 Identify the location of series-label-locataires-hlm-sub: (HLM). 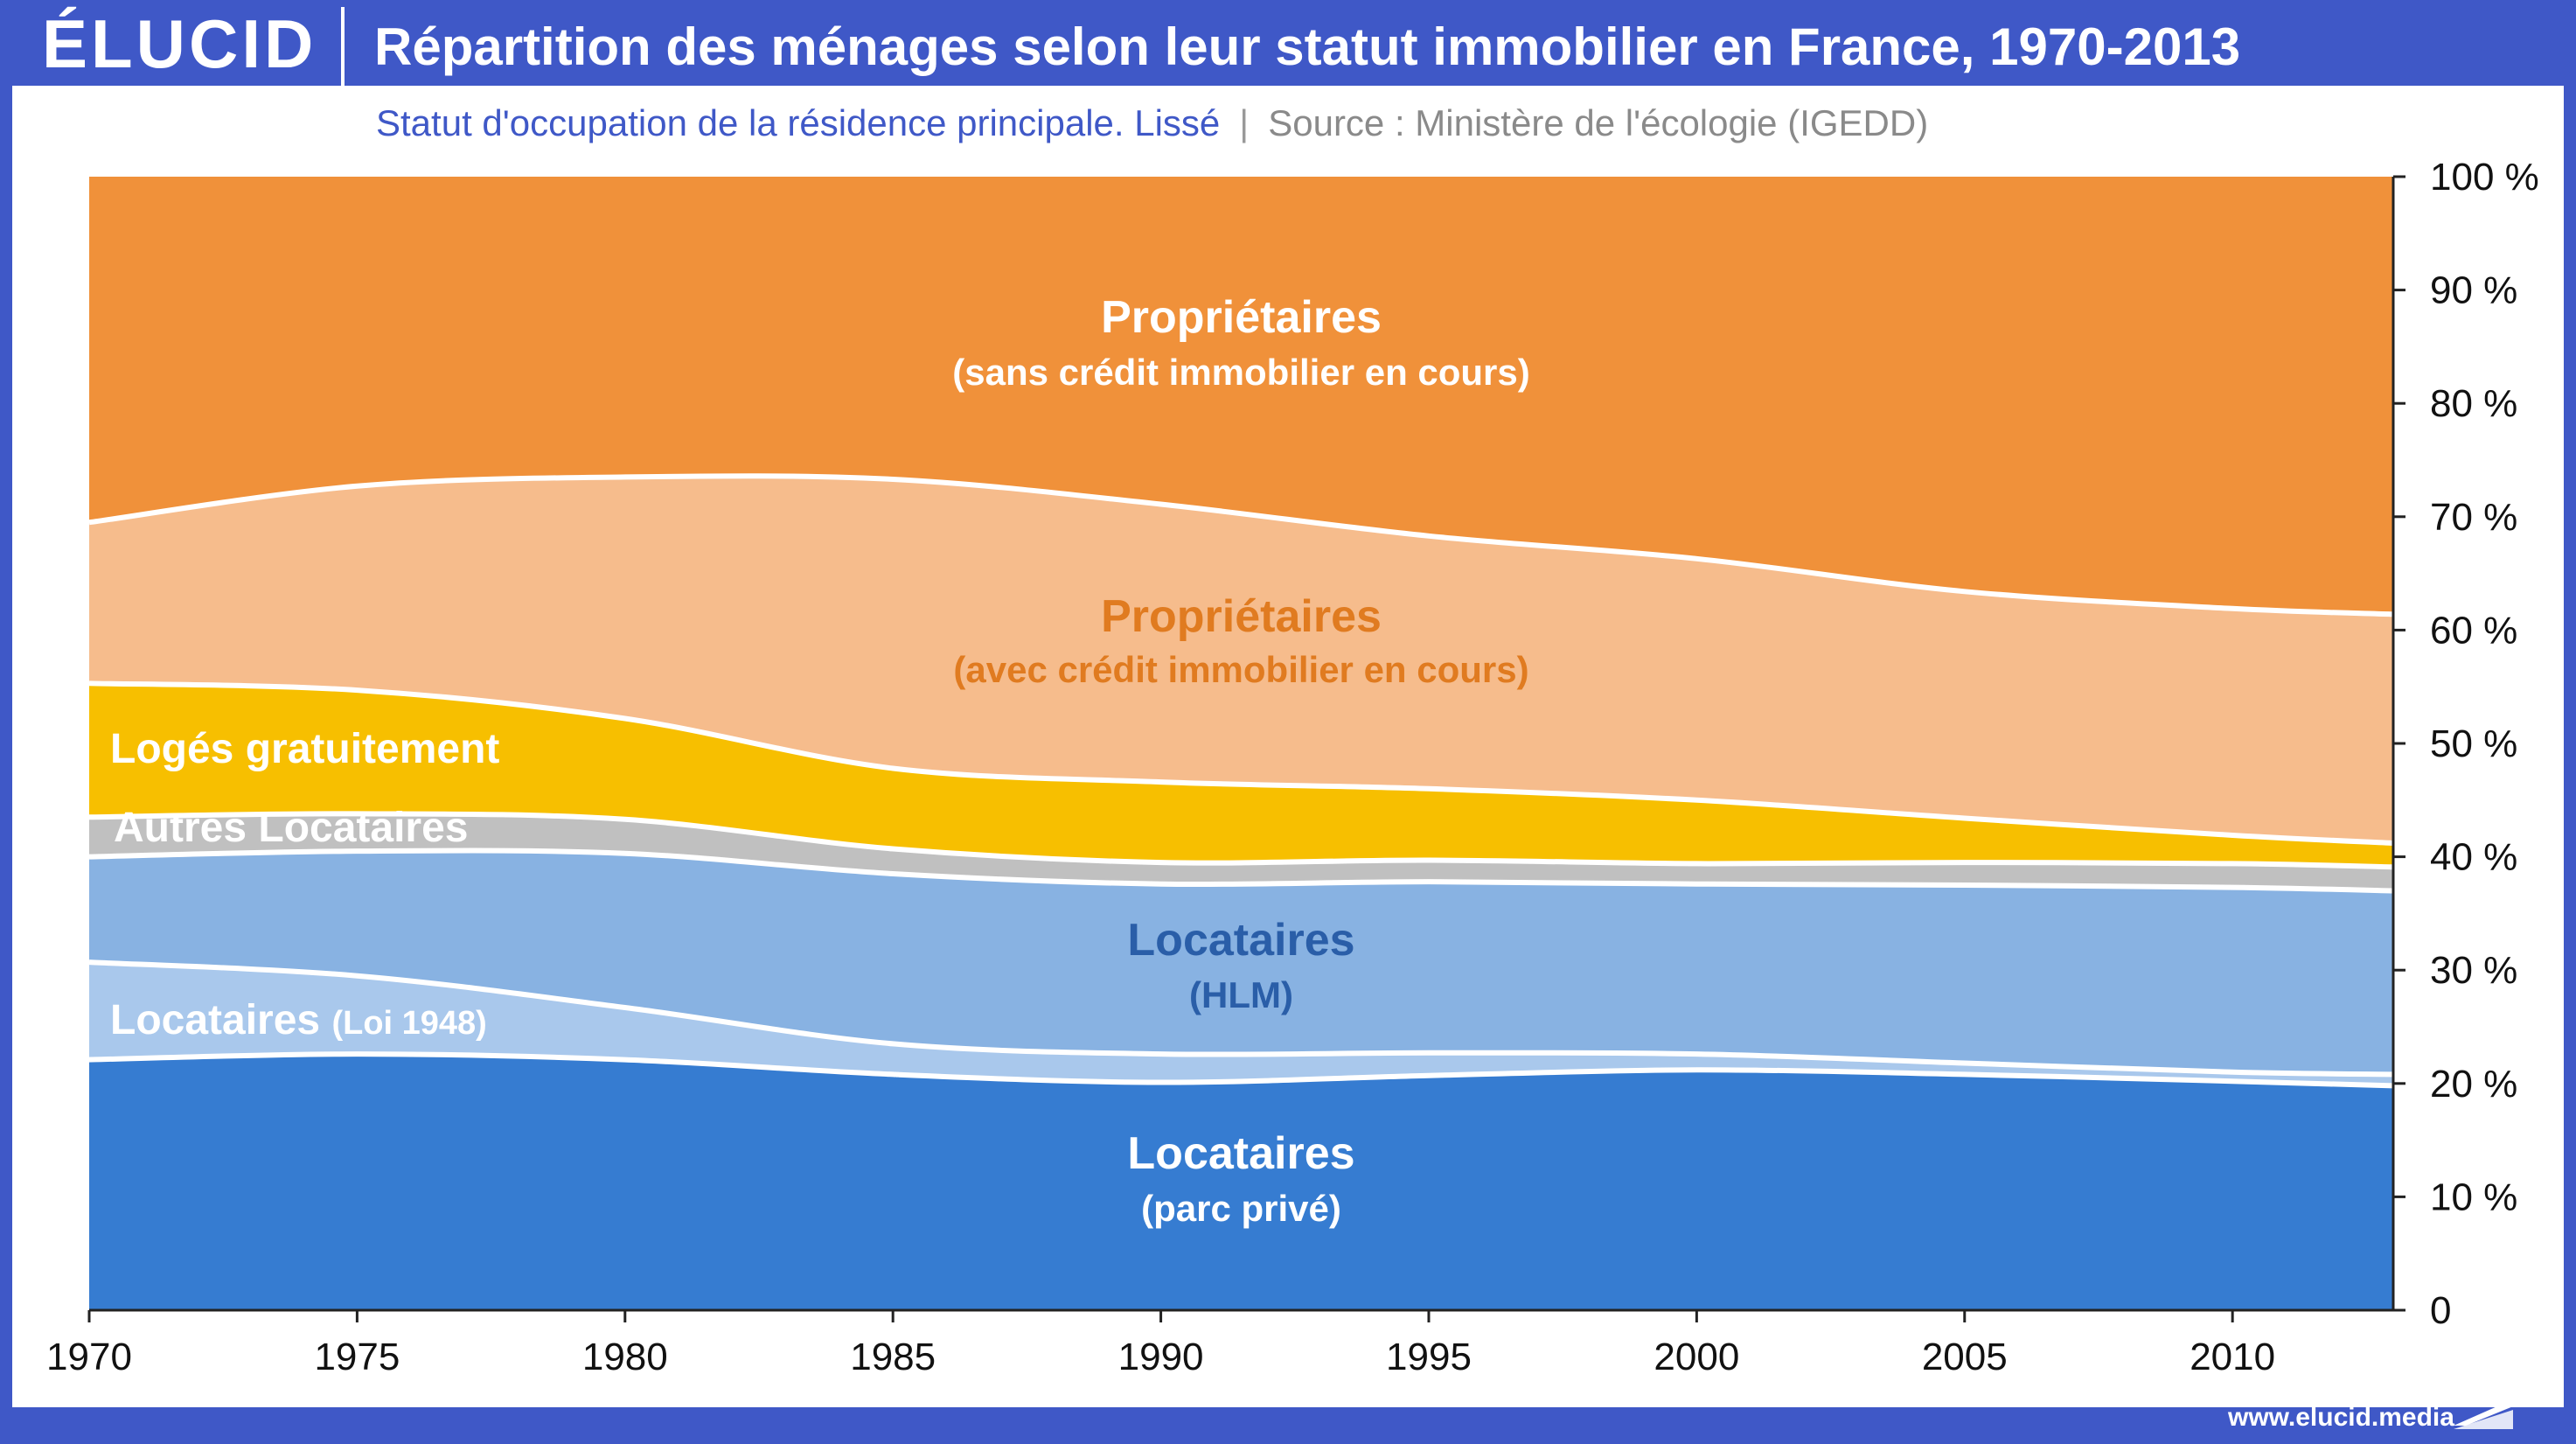
(1241, 994).